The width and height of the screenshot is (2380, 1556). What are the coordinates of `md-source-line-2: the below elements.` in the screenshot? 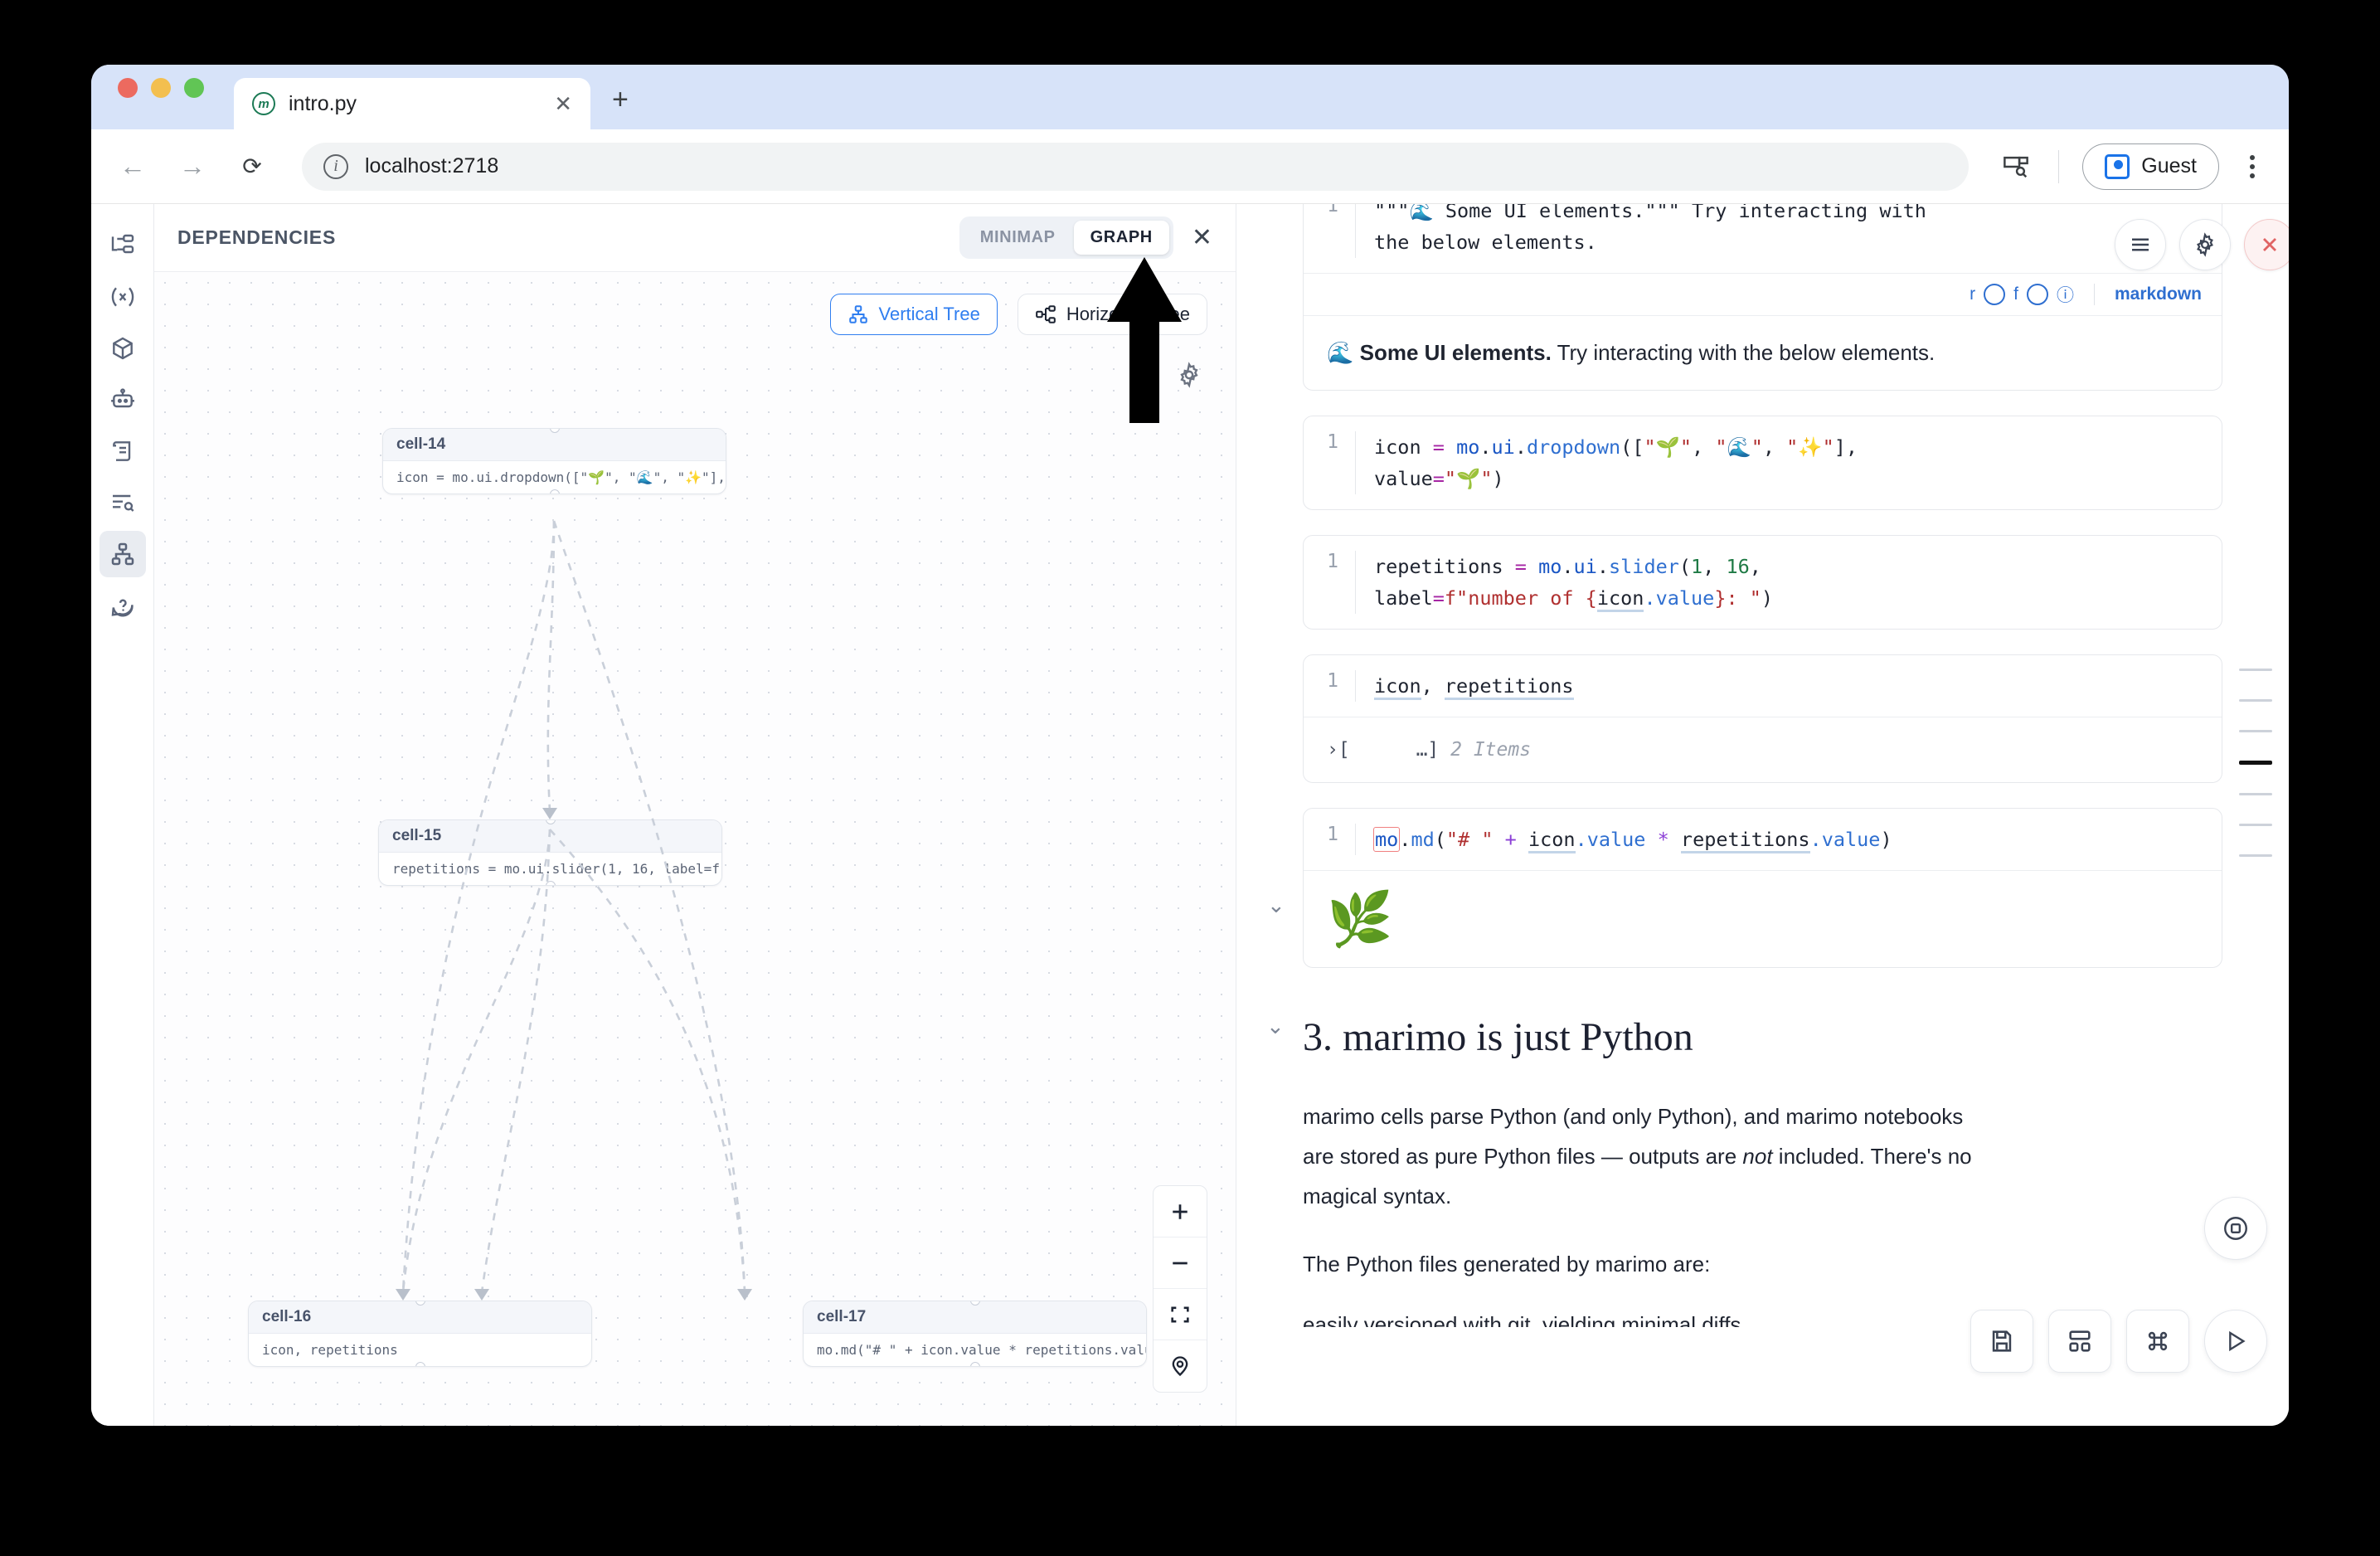 It's located at (1485, 243).